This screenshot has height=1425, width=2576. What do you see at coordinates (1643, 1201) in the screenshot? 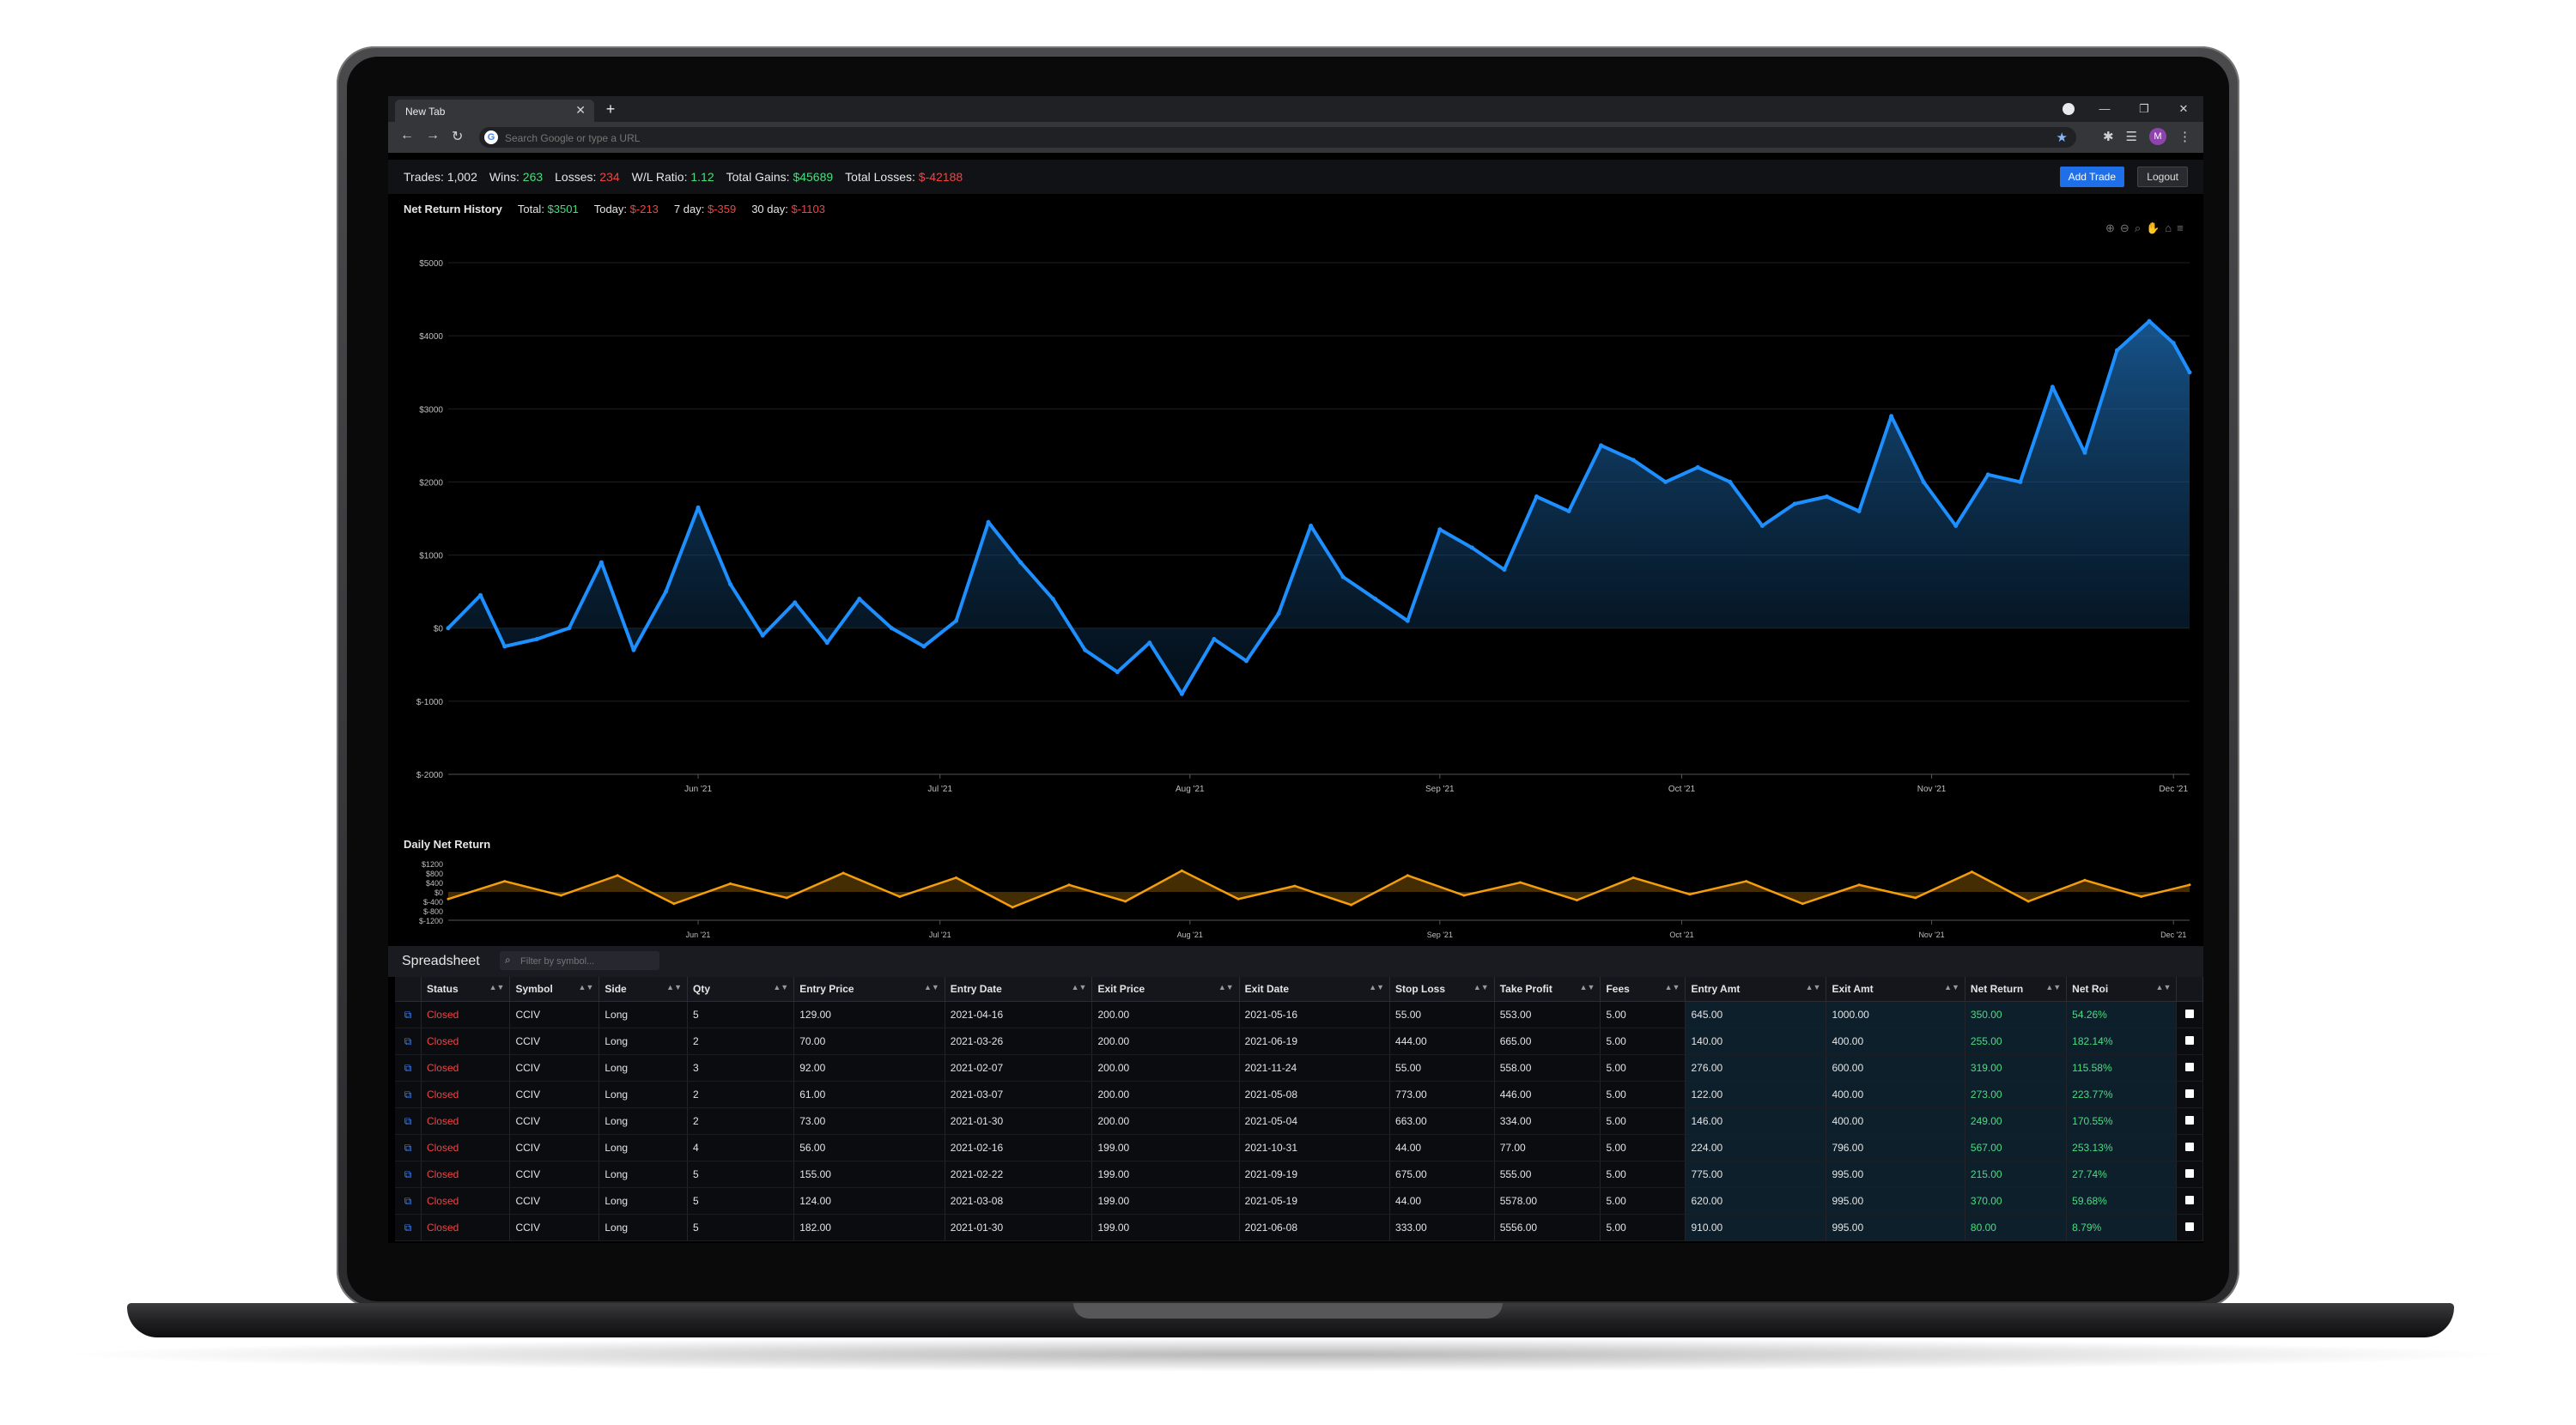
I see `table-cell: 5.00` at bounding box center [1643, 1201].